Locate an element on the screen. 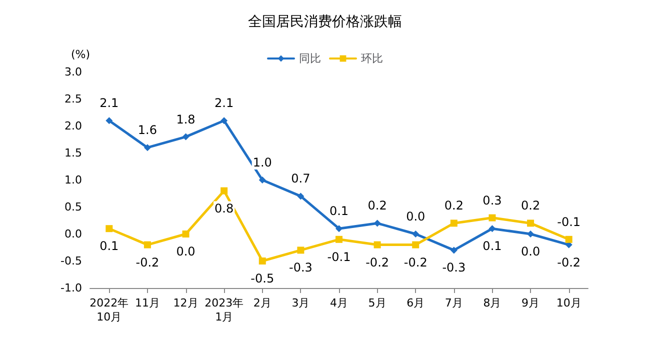 The image size is (650, 343). x-tick-label: 9月 is located at coordinates (531, 303).